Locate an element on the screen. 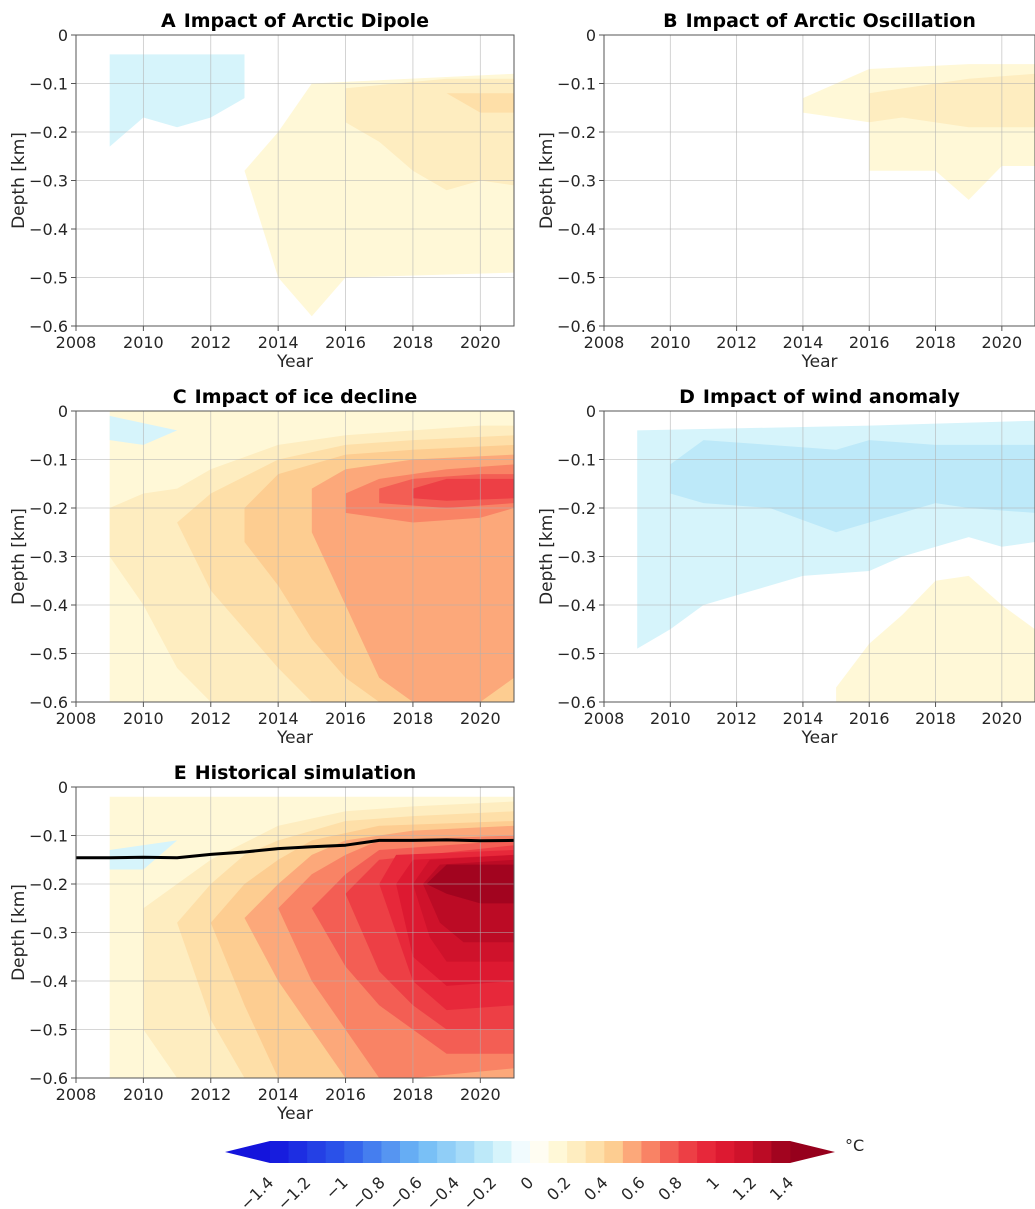 Image resolution: width=1035 pixels, height=1209 pixels. panel-letter: C is located at coordinates (180, 397).